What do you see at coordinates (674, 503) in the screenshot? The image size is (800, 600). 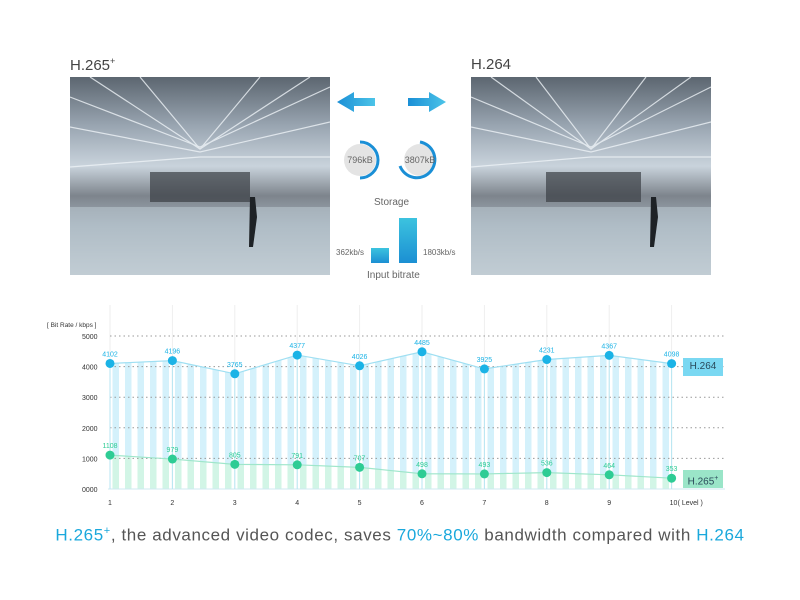 I see `x-tick-label: 10` at bounding box center [674, 503].